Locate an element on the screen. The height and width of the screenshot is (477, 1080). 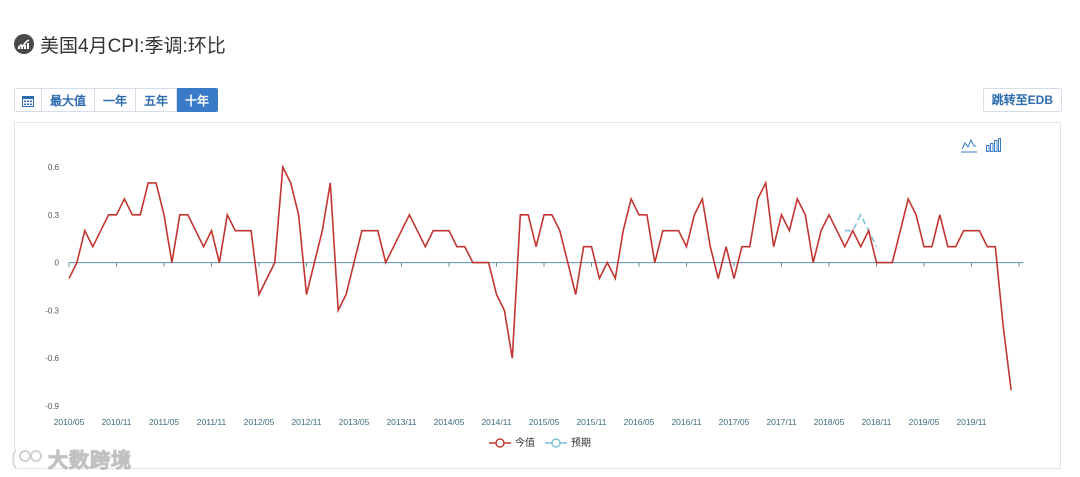
chart-trend-icon is located at coordinates (24, 44).